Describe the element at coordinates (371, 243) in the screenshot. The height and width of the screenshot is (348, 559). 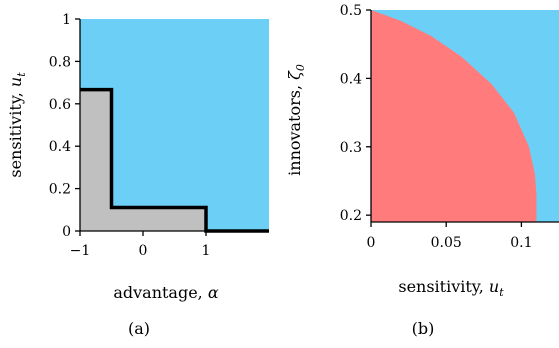
I see `panel-b-x-tick-label: 0` at that location.